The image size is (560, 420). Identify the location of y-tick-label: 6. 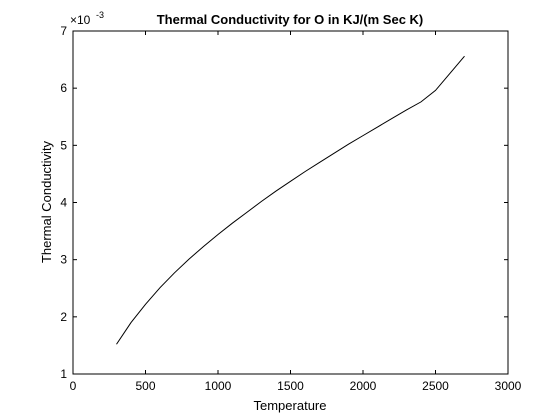
(63, 88).